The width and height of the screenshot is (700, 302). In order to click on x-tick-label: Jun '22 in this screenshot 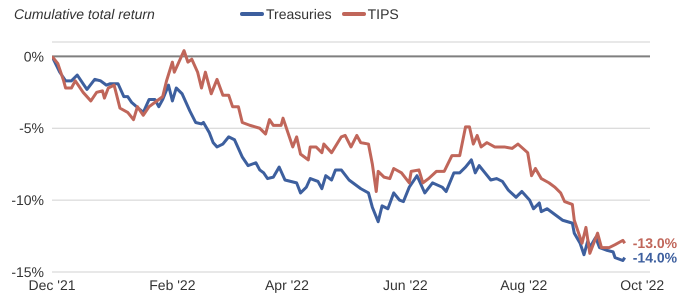, I will do `click(405, 284)`.